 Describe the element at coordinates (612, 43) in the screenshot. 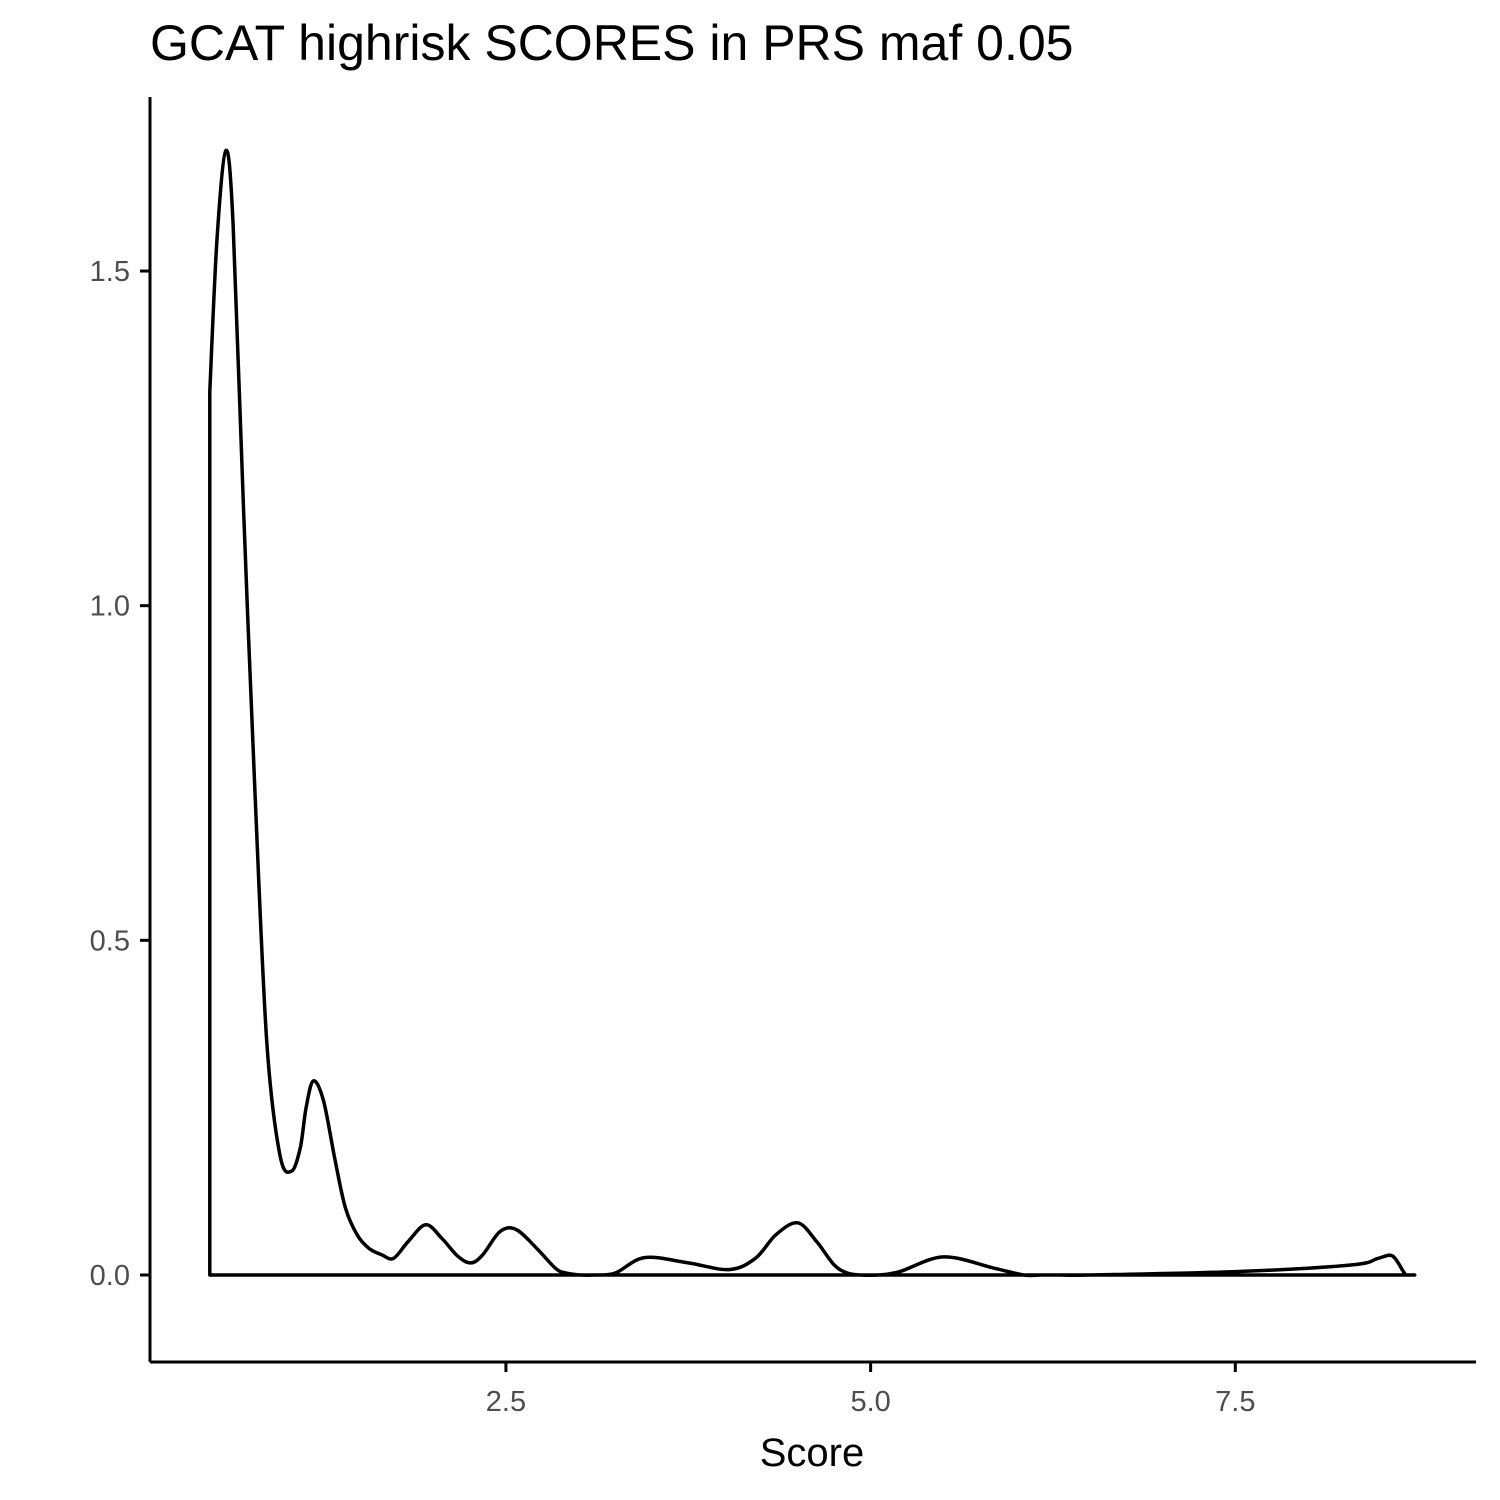

I see `chart-title: GCAT highrisk SCORES in PRS maf 0.05` at that location.